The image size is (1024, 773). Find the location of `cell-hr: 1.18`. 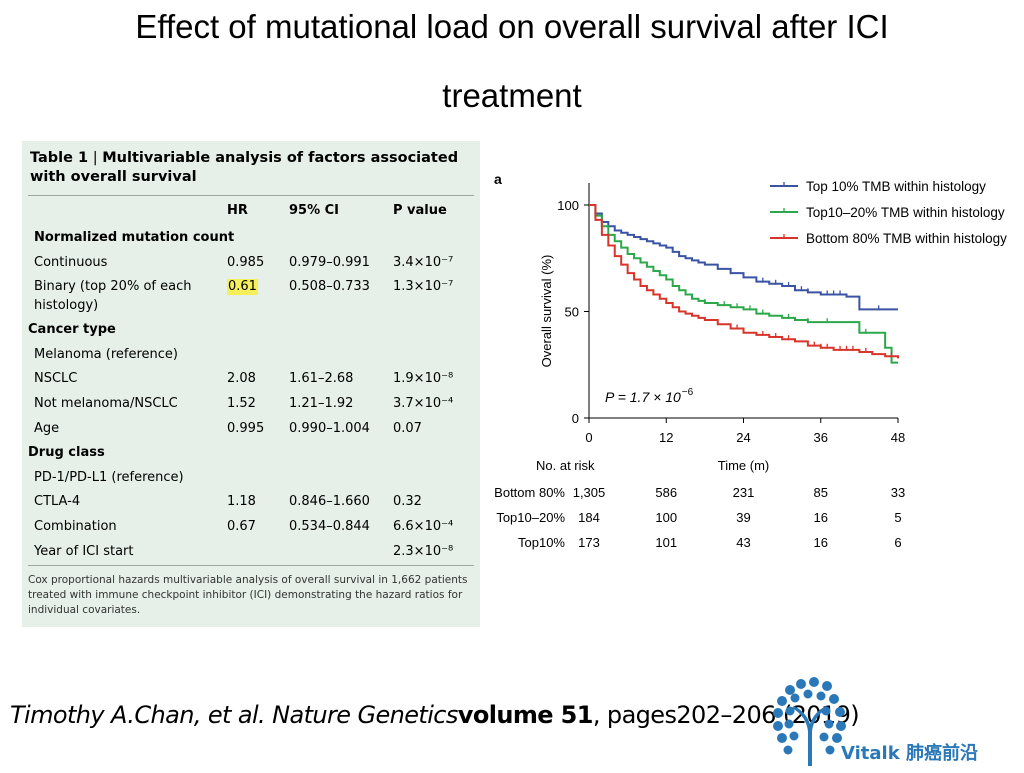

cell-hr: 1.18 is located at coordinates (241, 502).